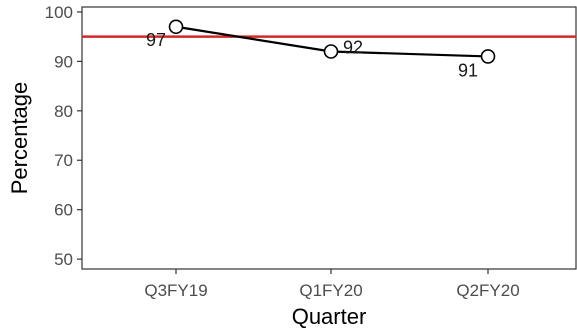 The width and height of the screenshot is (577, 330). What do you see at coordinates (156, 40) in the screenshot?
I see `data-label: 97` at bounding box center [156, 40].